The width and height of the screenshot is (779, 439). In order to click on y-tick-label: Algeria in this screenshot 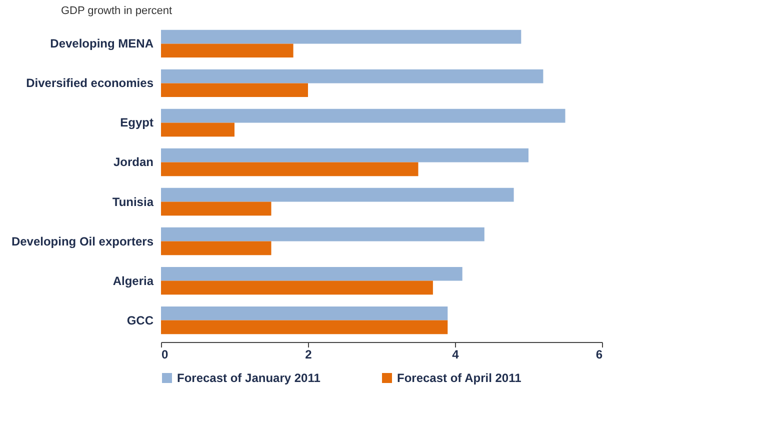, I will do `click(133, 281)`.